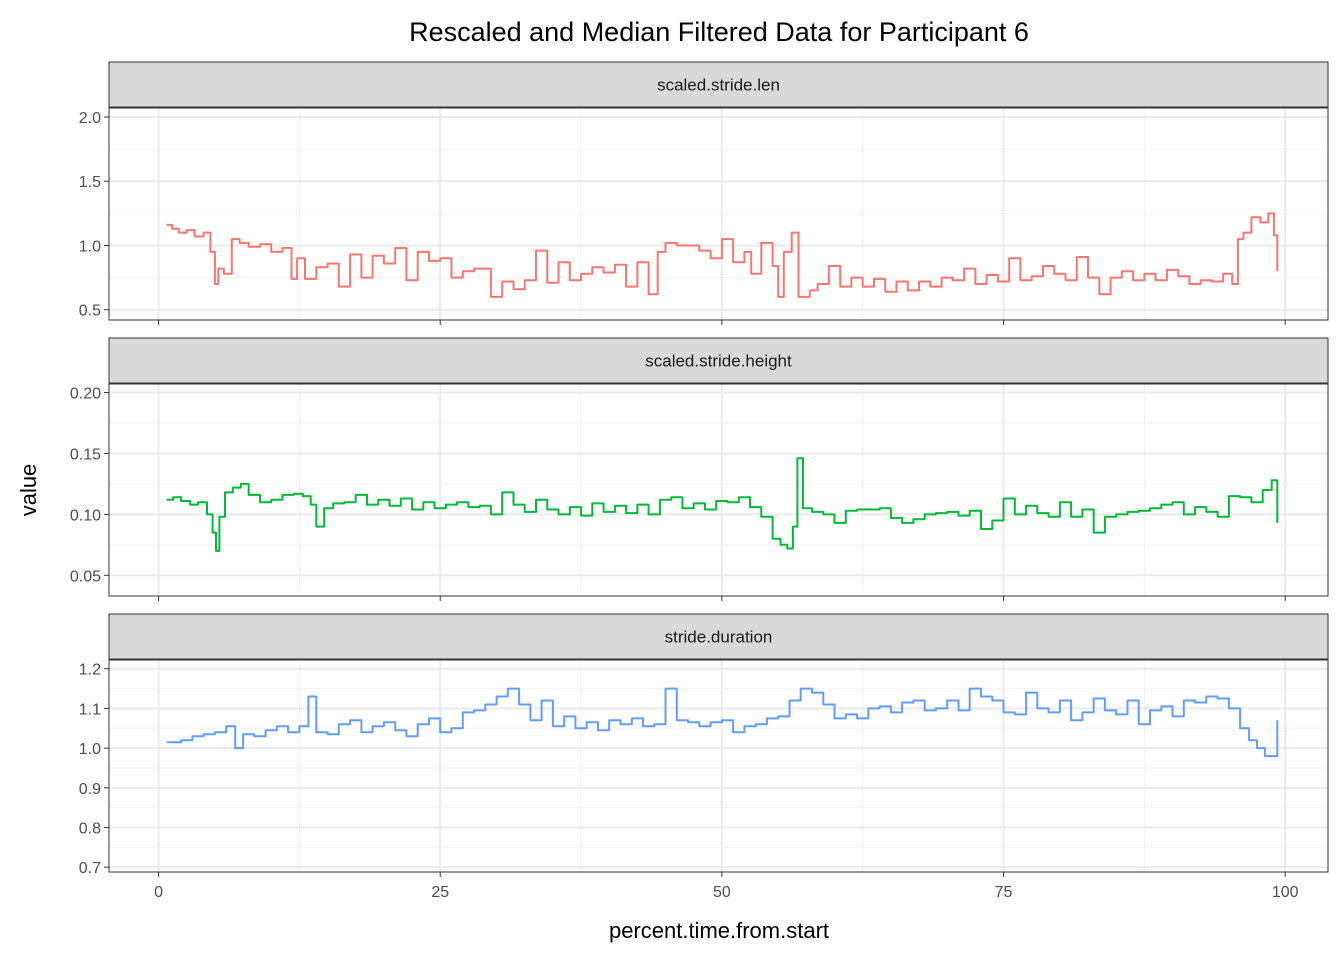 Image resolution: width=1344 pixels, height=960 pixels. Describe the element at coordinates (90, 311) in the screenshot. I see `y-tick-label: 0.5` at that location.